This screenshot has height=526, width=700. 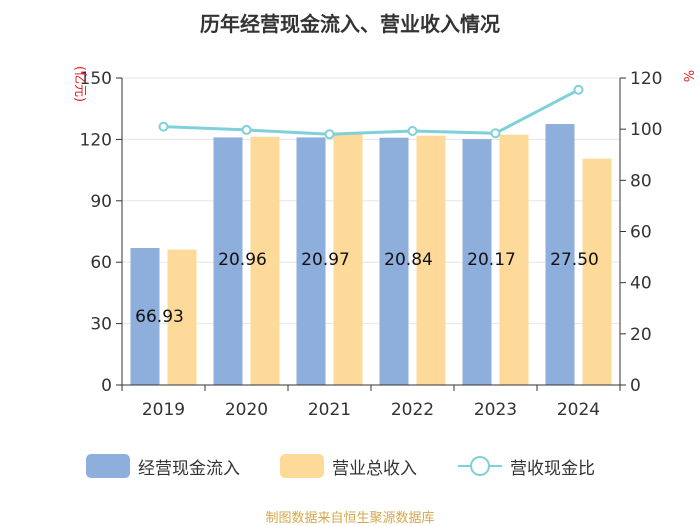 I want to click on x-tick-label: 2021, so click(x=329, y=410).